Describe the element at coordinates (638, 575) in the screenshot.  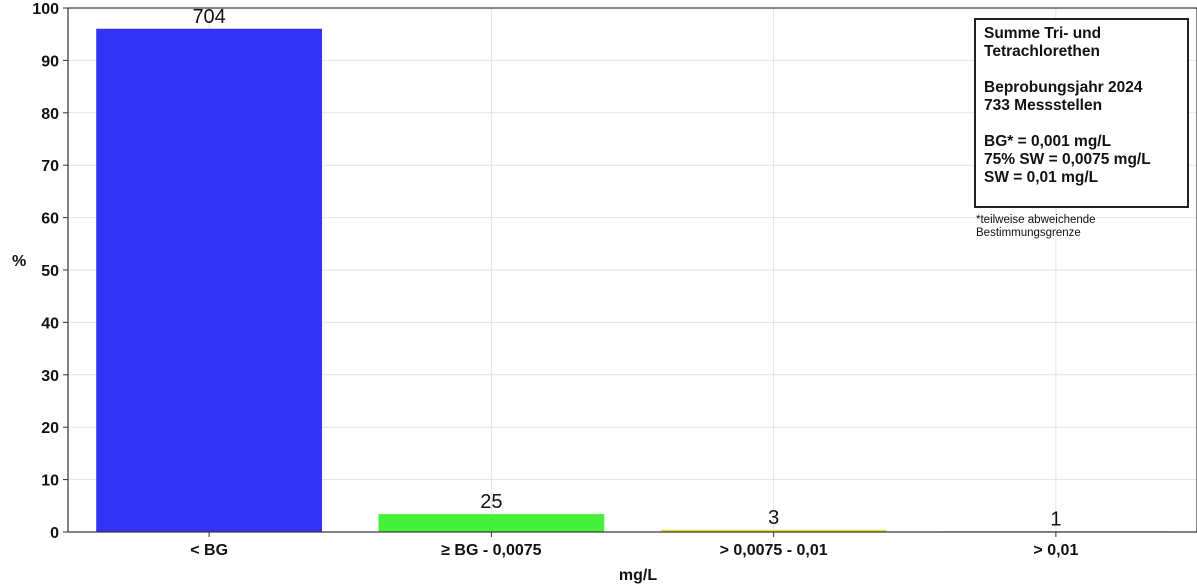
I see `x-axis-title: mg/L` at that location.